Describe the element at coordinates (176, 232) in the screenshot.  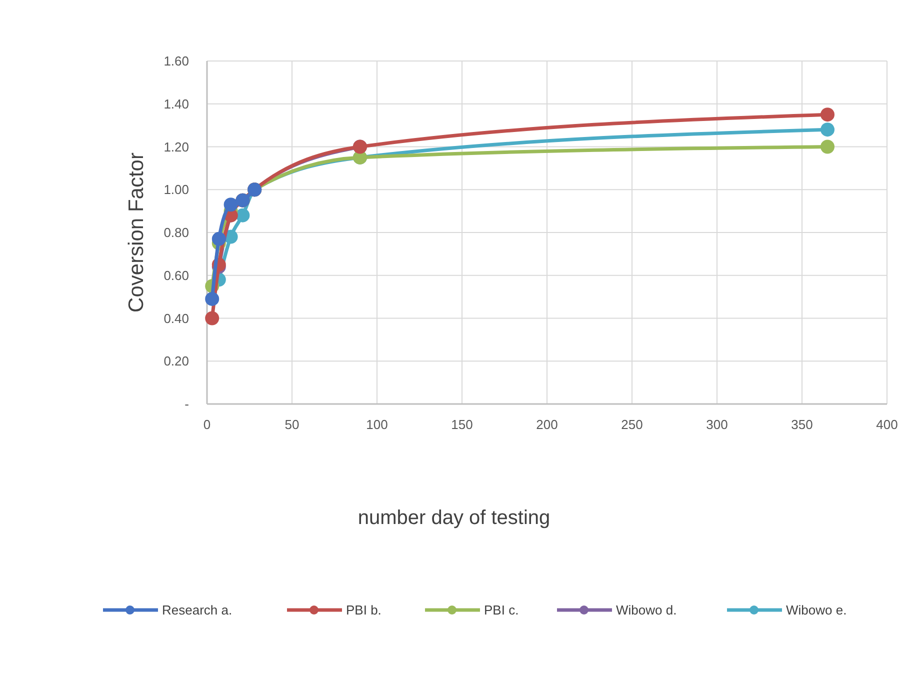
I see `y-tick-label: 0.80` at that location.